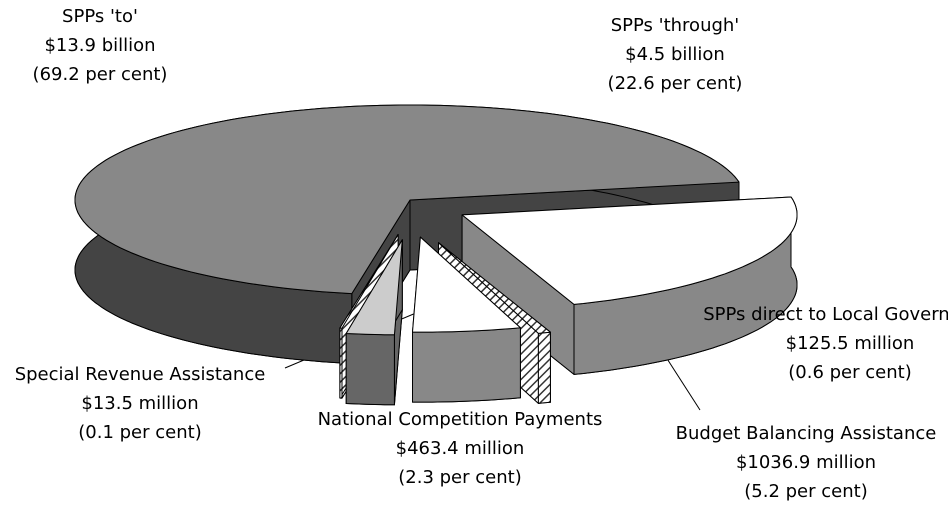 This screenshot has width=948, height=508. I want to click on slice-percent: (0.6 per cent), so click(849, 372).